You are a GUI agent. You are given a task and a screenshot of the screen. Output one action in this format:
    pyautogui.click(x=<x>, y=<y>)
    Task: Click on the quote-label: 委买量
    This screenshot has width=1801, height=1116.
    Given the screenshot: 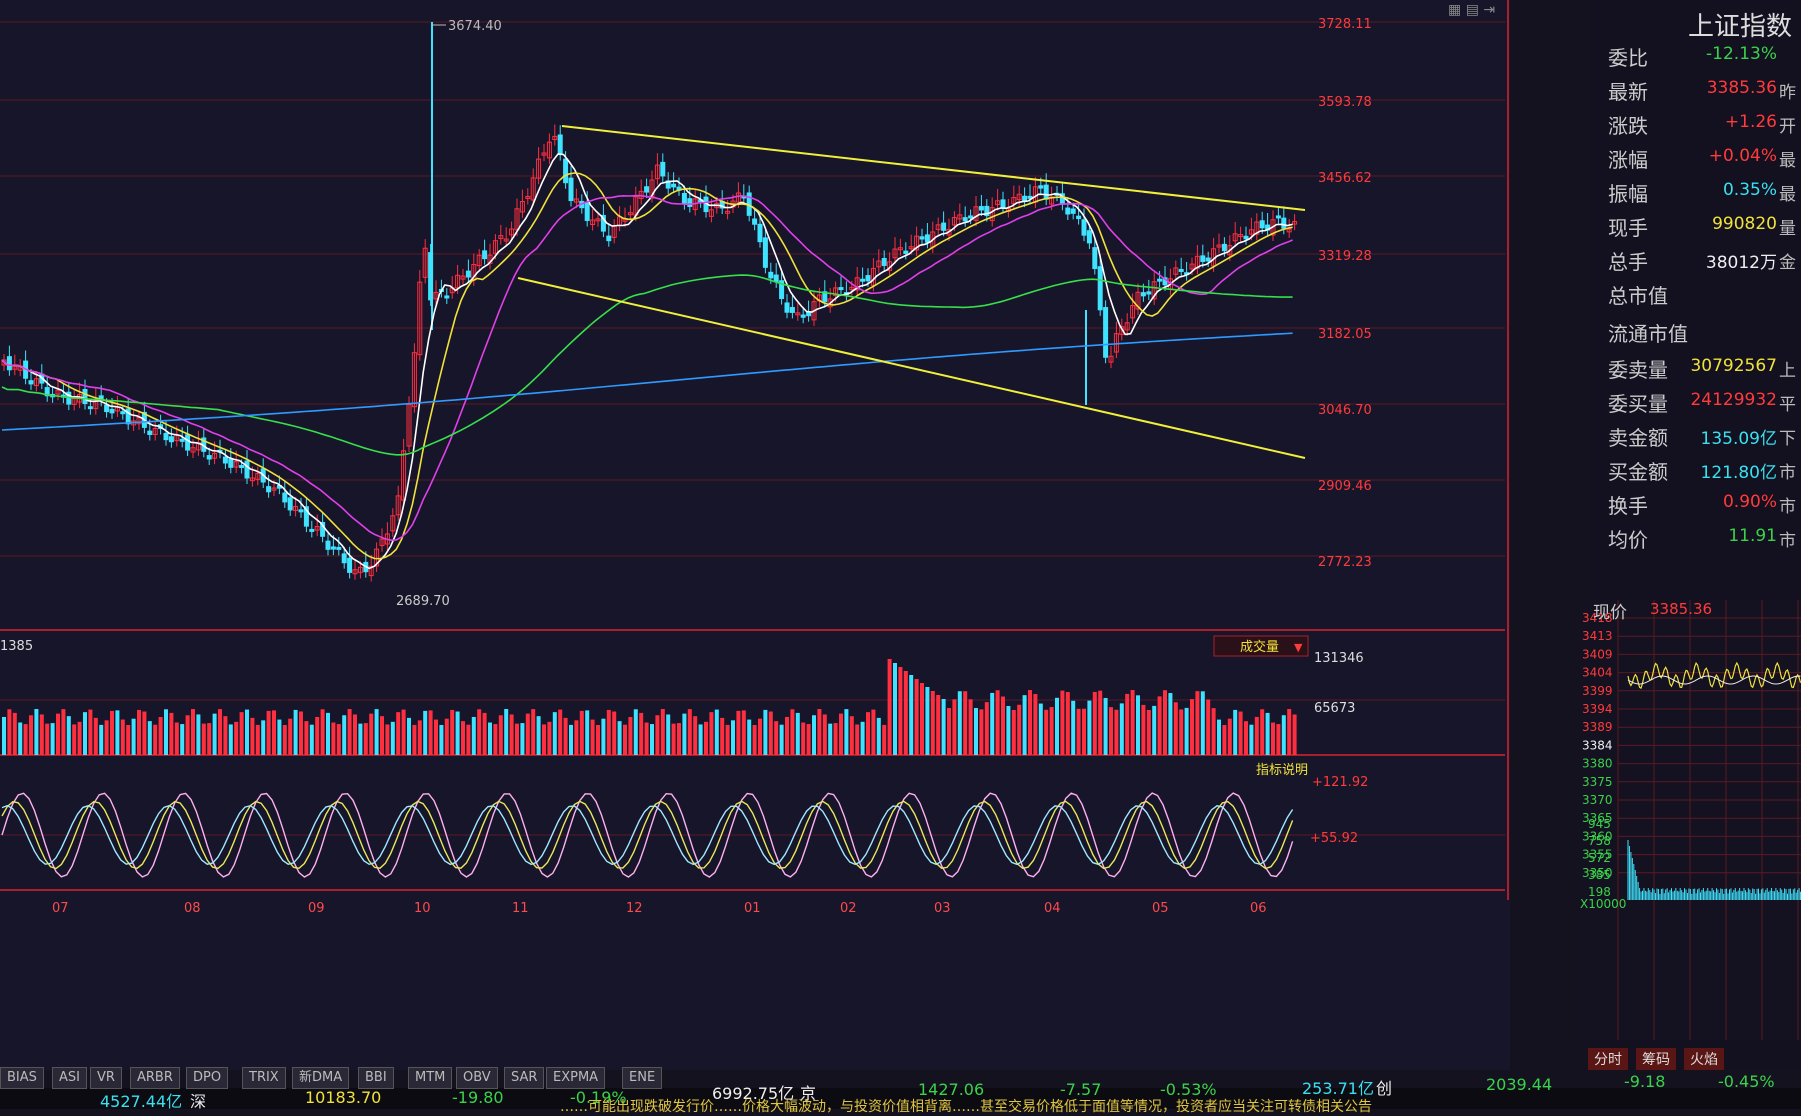 What is the action you would take?
    pyautogui.click(x=1638, y=404)
    